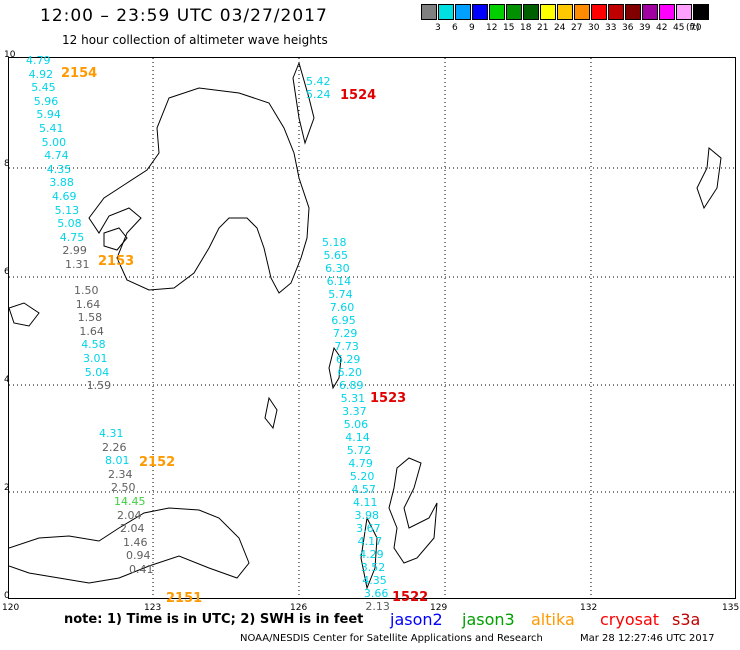  Describe the element at coordinates (77, 264) in the screenshot. I see `wave-height-value: 1.31` at that location.